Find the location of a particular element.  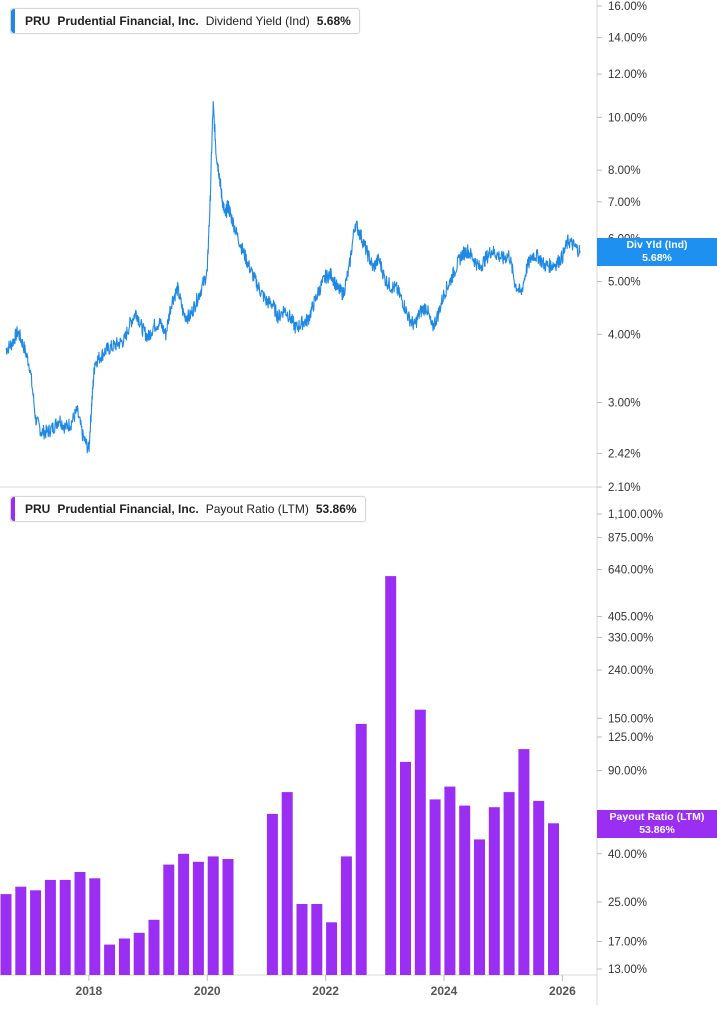

top-y-tick-label: 7.00% is located at coordinates (624, 203).